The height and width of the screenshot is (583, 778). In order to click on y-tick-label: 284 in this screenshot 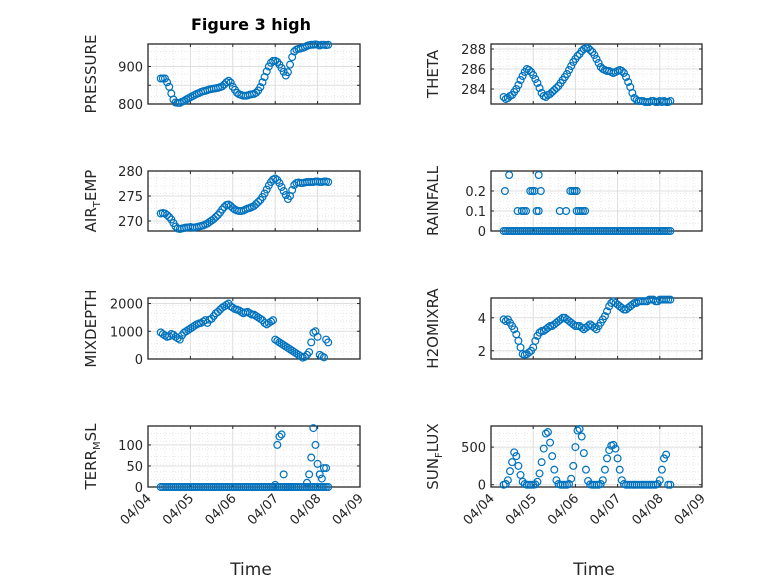, I will do `click(473, 90)`.